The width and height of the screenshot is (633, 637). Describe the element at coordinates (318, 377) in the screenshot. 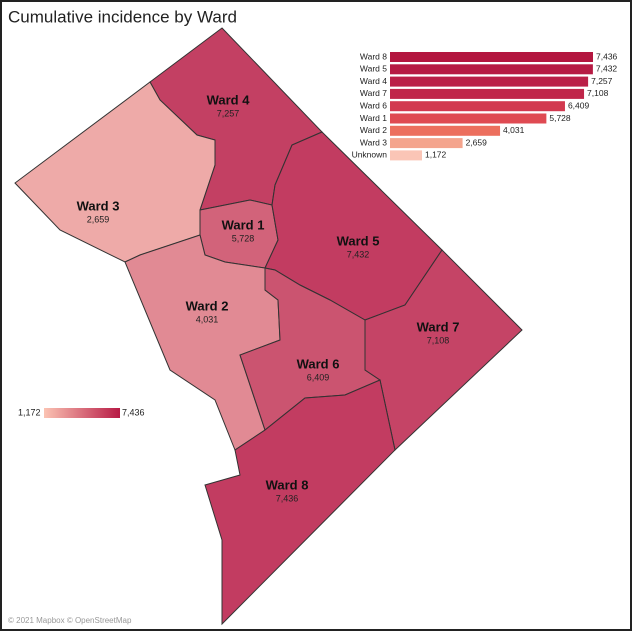

I see `ward-value: 6,409` at that location.